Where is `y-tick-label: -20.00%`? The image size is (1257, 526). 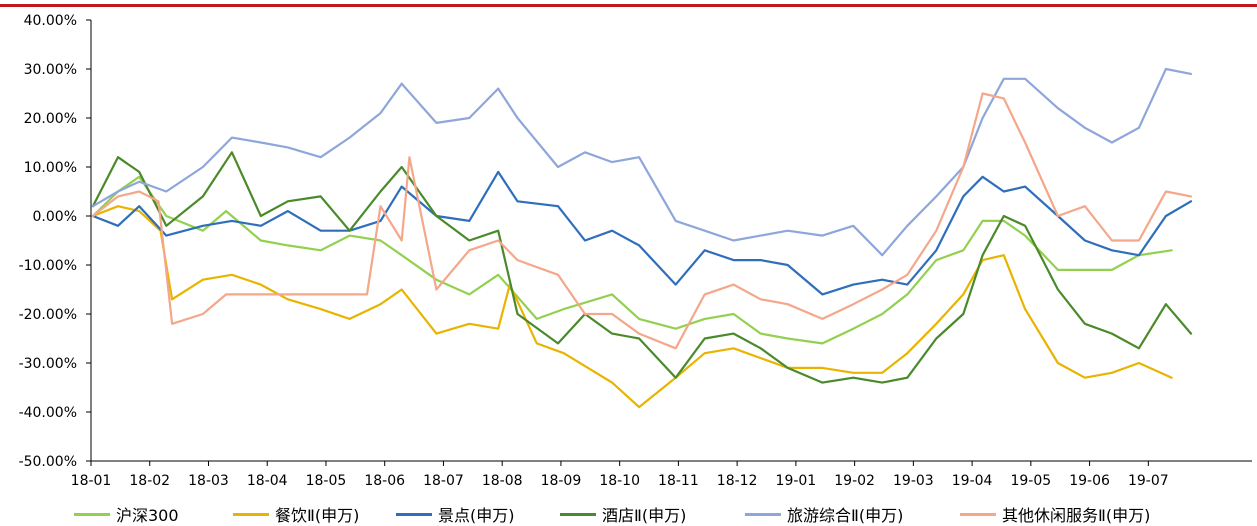
y-tick-label: -20.00% is located at coordinates (48, 315).